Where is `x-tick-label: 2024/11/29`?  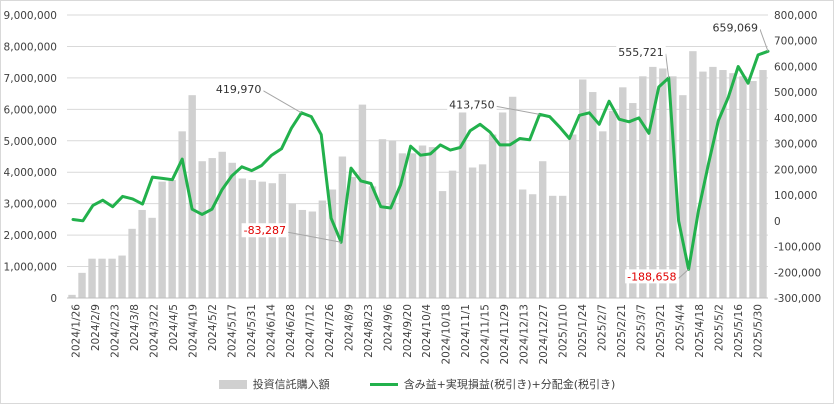 x-tick-label: 2024/11/29 is located at coordinates (505, 334).